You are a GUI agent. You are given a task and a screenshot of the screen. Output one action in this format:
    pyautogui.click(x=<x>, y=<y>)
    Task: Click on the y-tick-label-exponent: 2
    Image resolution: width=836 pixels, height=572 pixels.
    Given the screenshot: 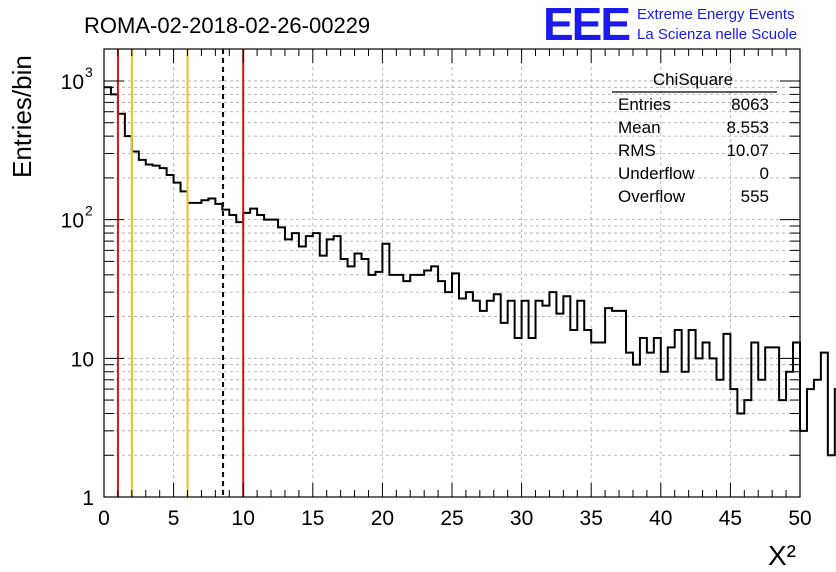 What is the action you would take?
    pyautogui.click(x=89, y=211)
    